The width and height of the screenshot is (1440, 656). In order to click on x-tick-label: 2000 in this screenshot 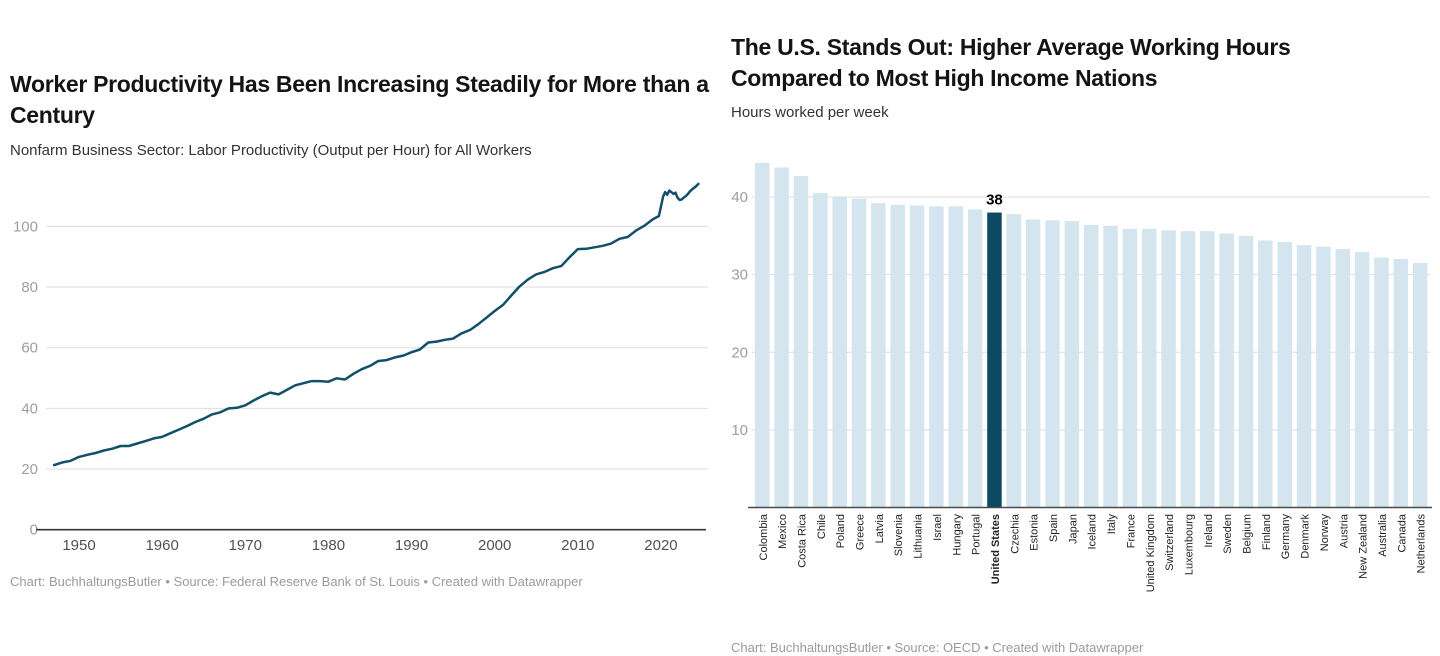, I will do `click(494, 545)`.